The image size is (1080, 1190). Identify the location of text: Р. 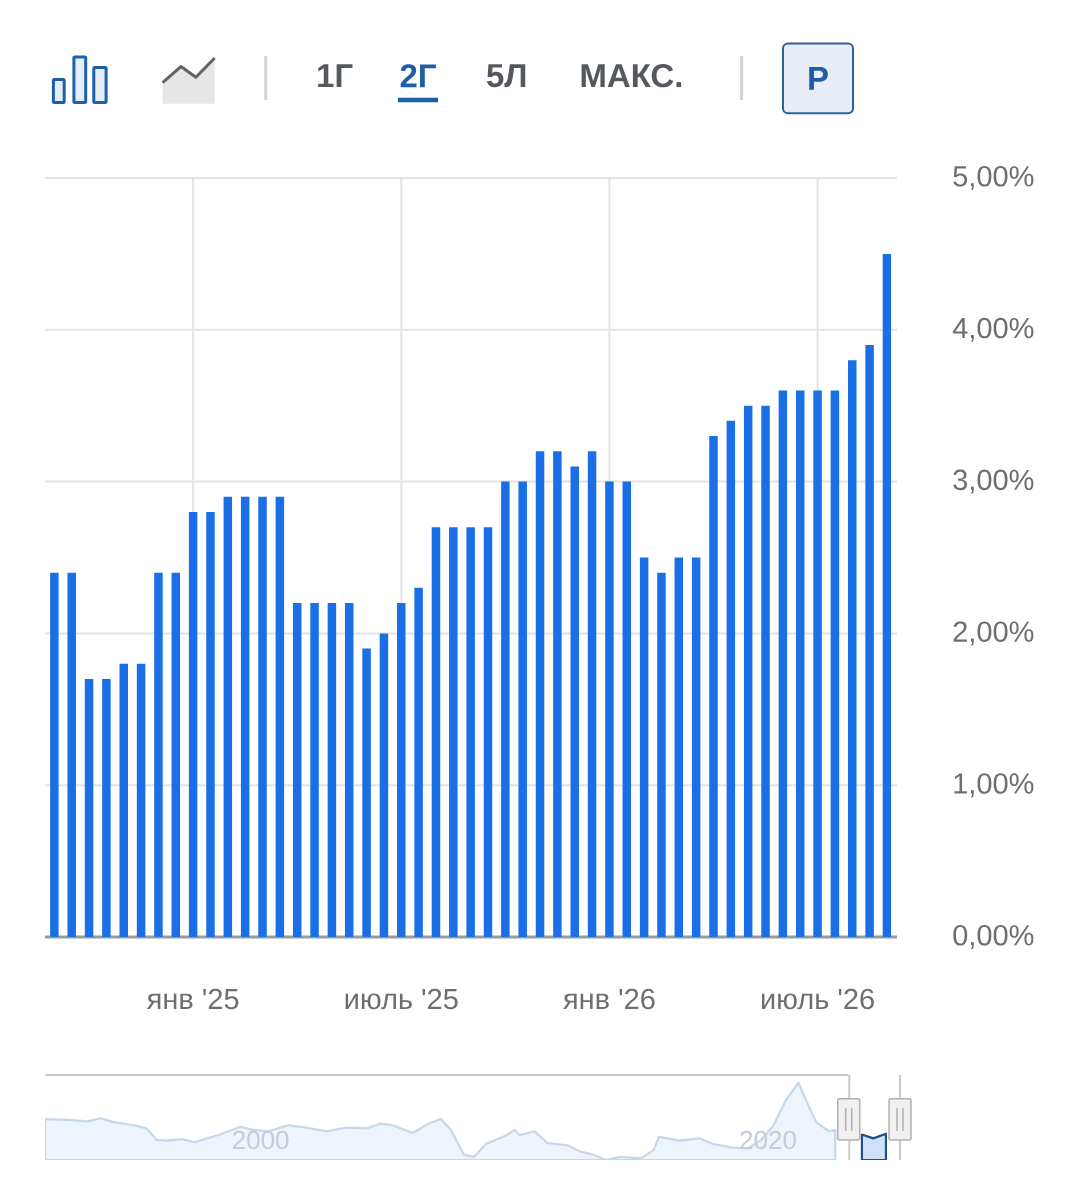
(818, 78).